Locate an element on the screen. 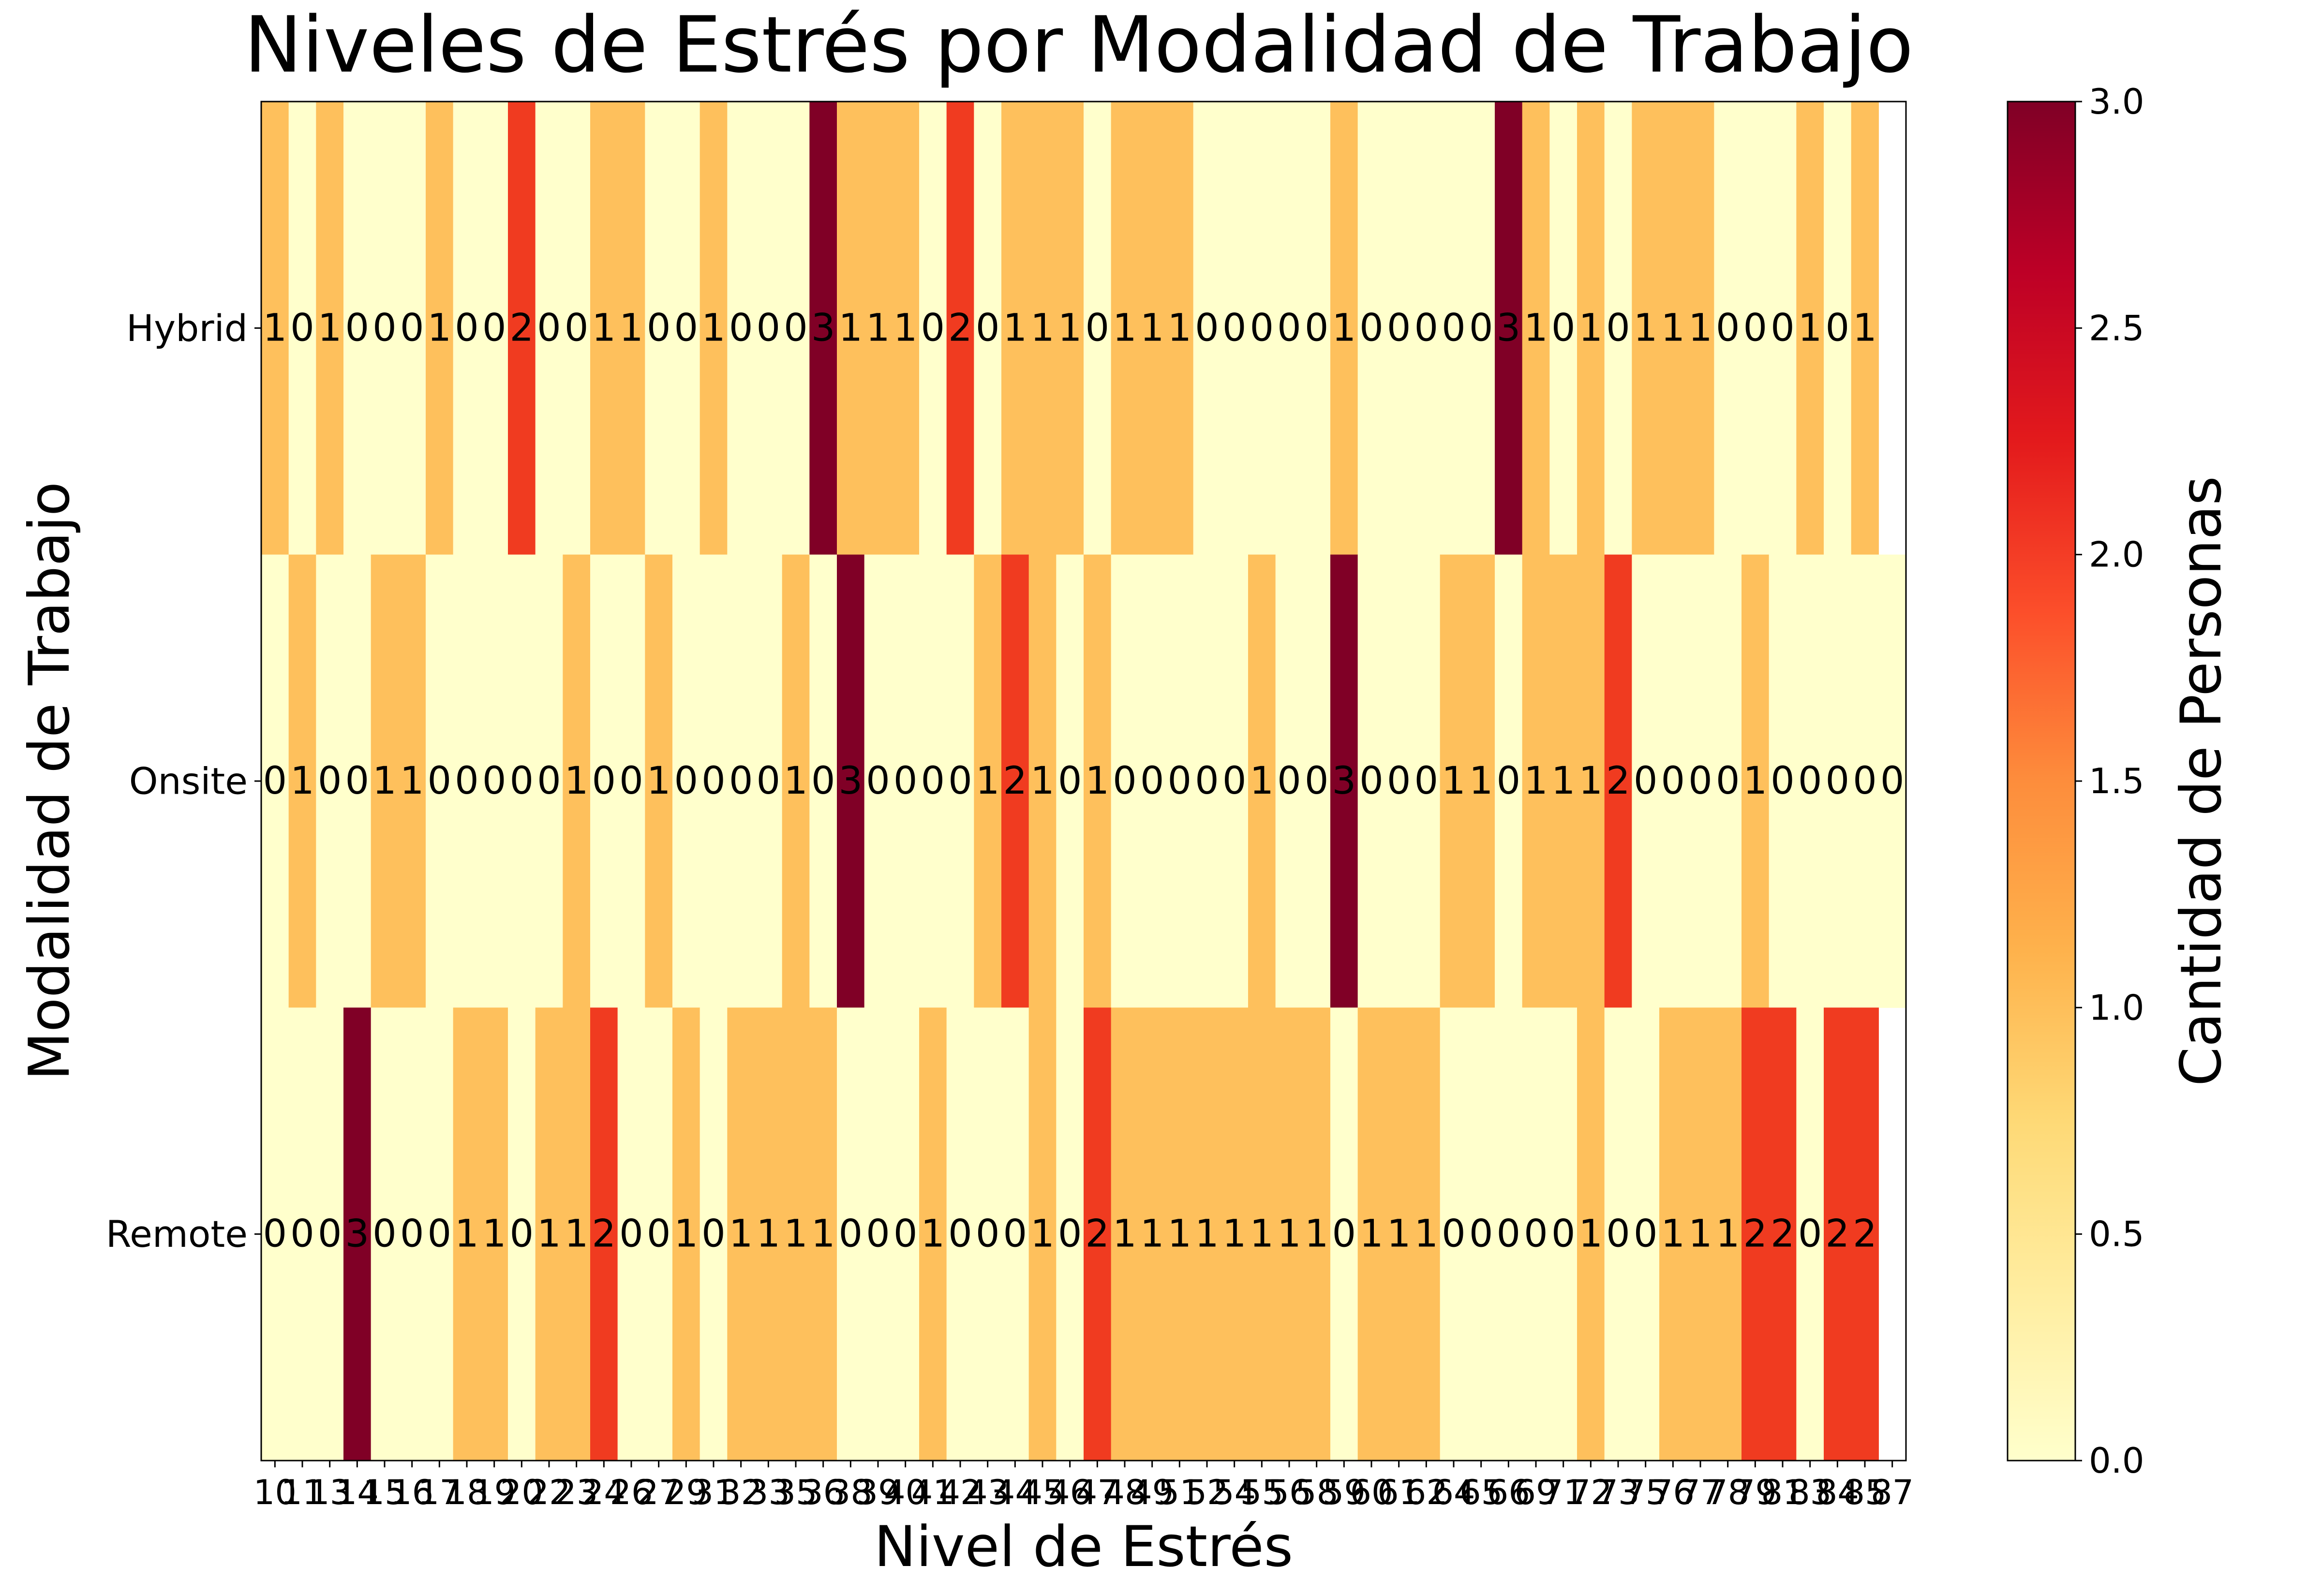 The width and height of the screenshot is (2322, 1596). x-tick-label: 58 is located at coordinates (1316, 1492).